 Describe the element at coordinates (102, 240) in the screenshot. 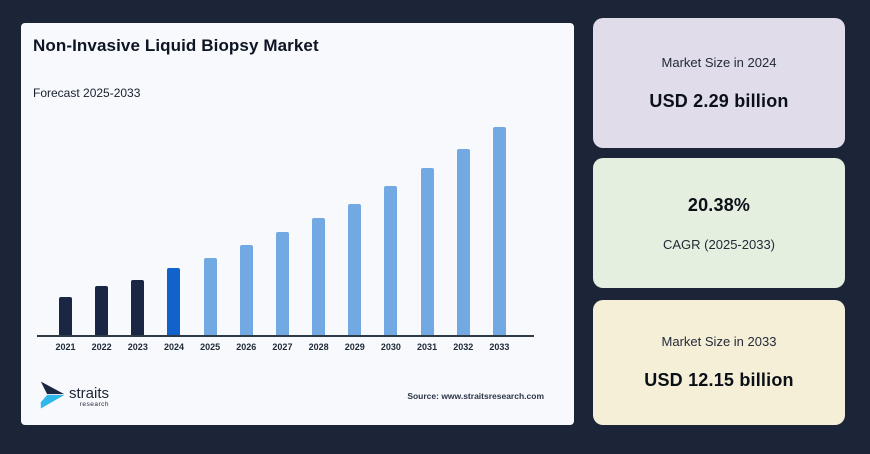

I see `bar-slot-2022: 2022` at that location.